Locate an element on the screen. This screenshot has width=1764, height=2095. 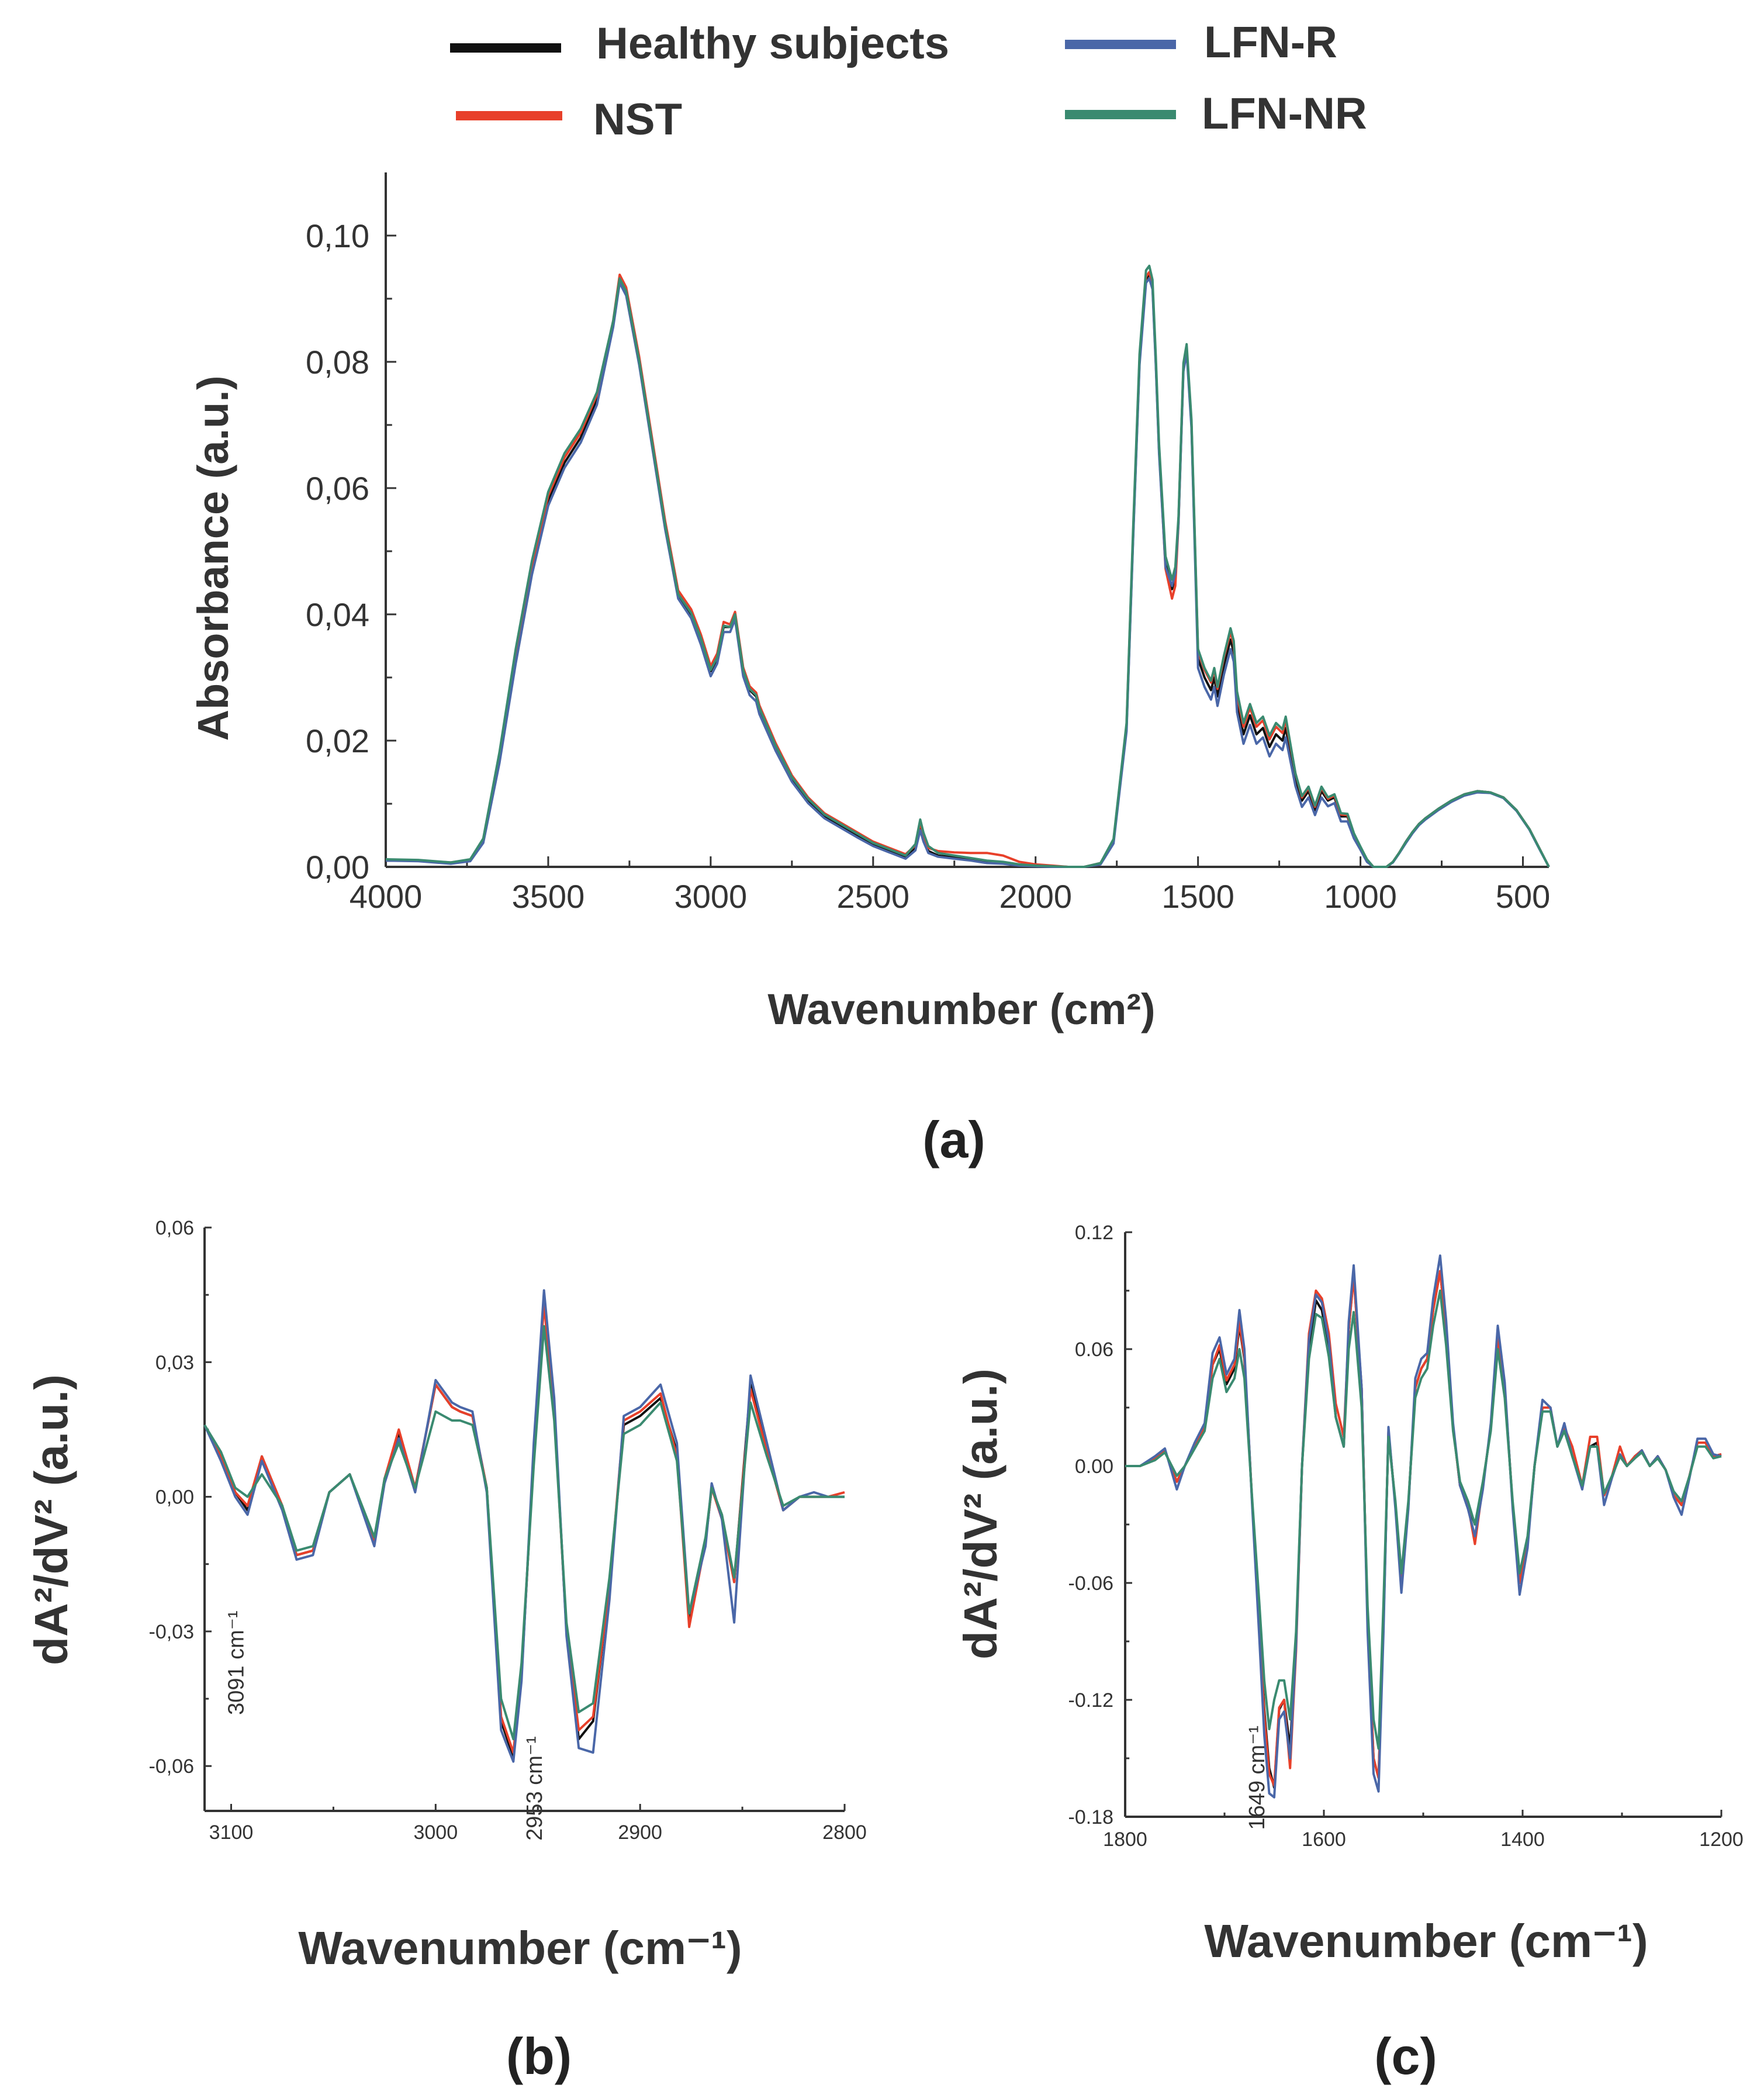
y-tick-label-c: 0.00 is located at coordinates (1094, 1467).